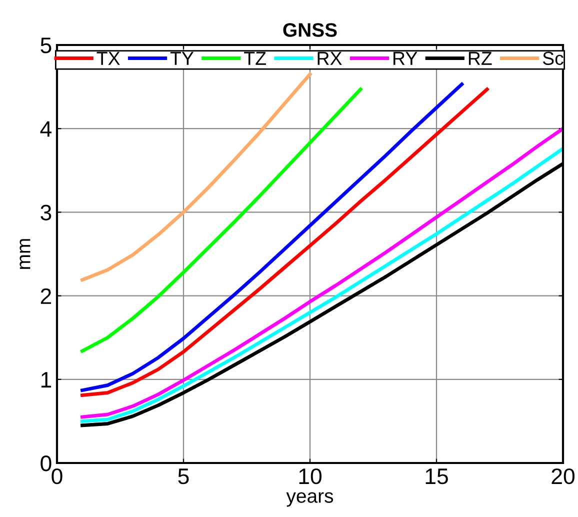  Describe the element at coordinates (310, 30) in the screenshot. I see `chart-title: GNSS` at that location.